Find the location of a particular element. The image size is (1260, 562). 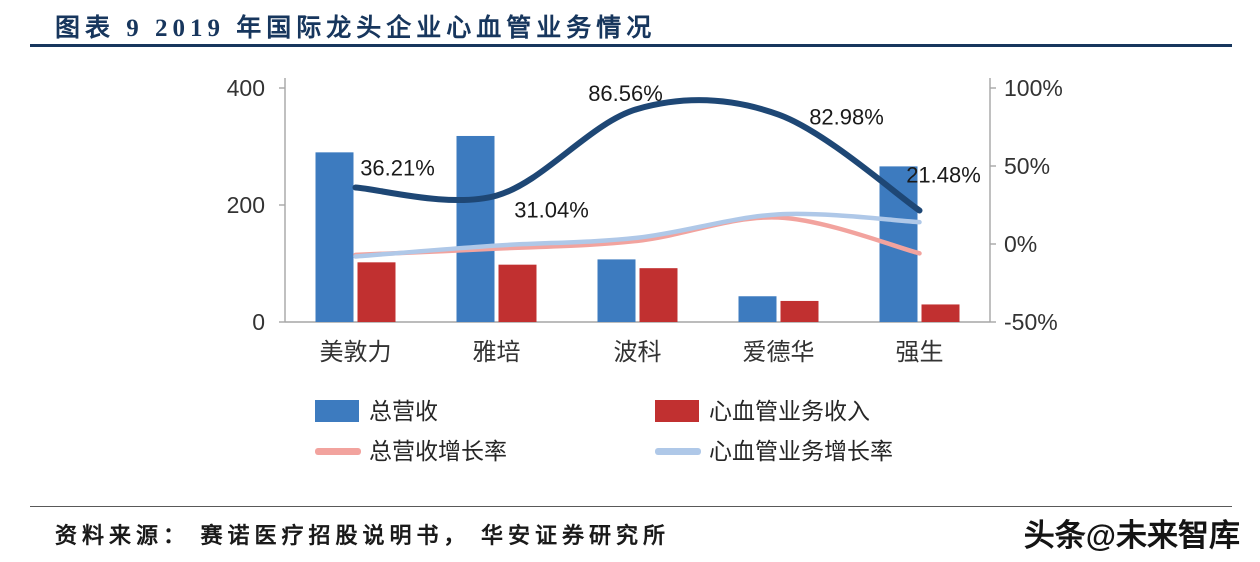

x-axis-category-label: 美敦力 is located at coordinates (356, 352).